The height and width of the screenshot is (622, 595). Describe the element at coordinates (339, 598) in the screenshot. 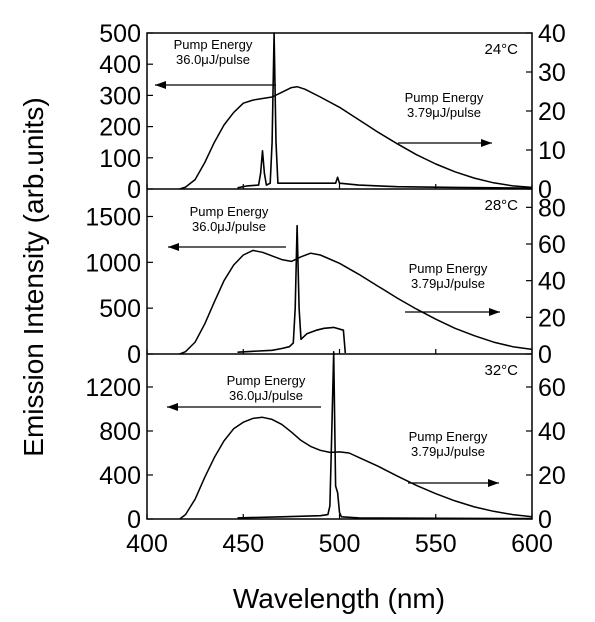

I see `x-axis-title: Wavelength (nm)` at that location.